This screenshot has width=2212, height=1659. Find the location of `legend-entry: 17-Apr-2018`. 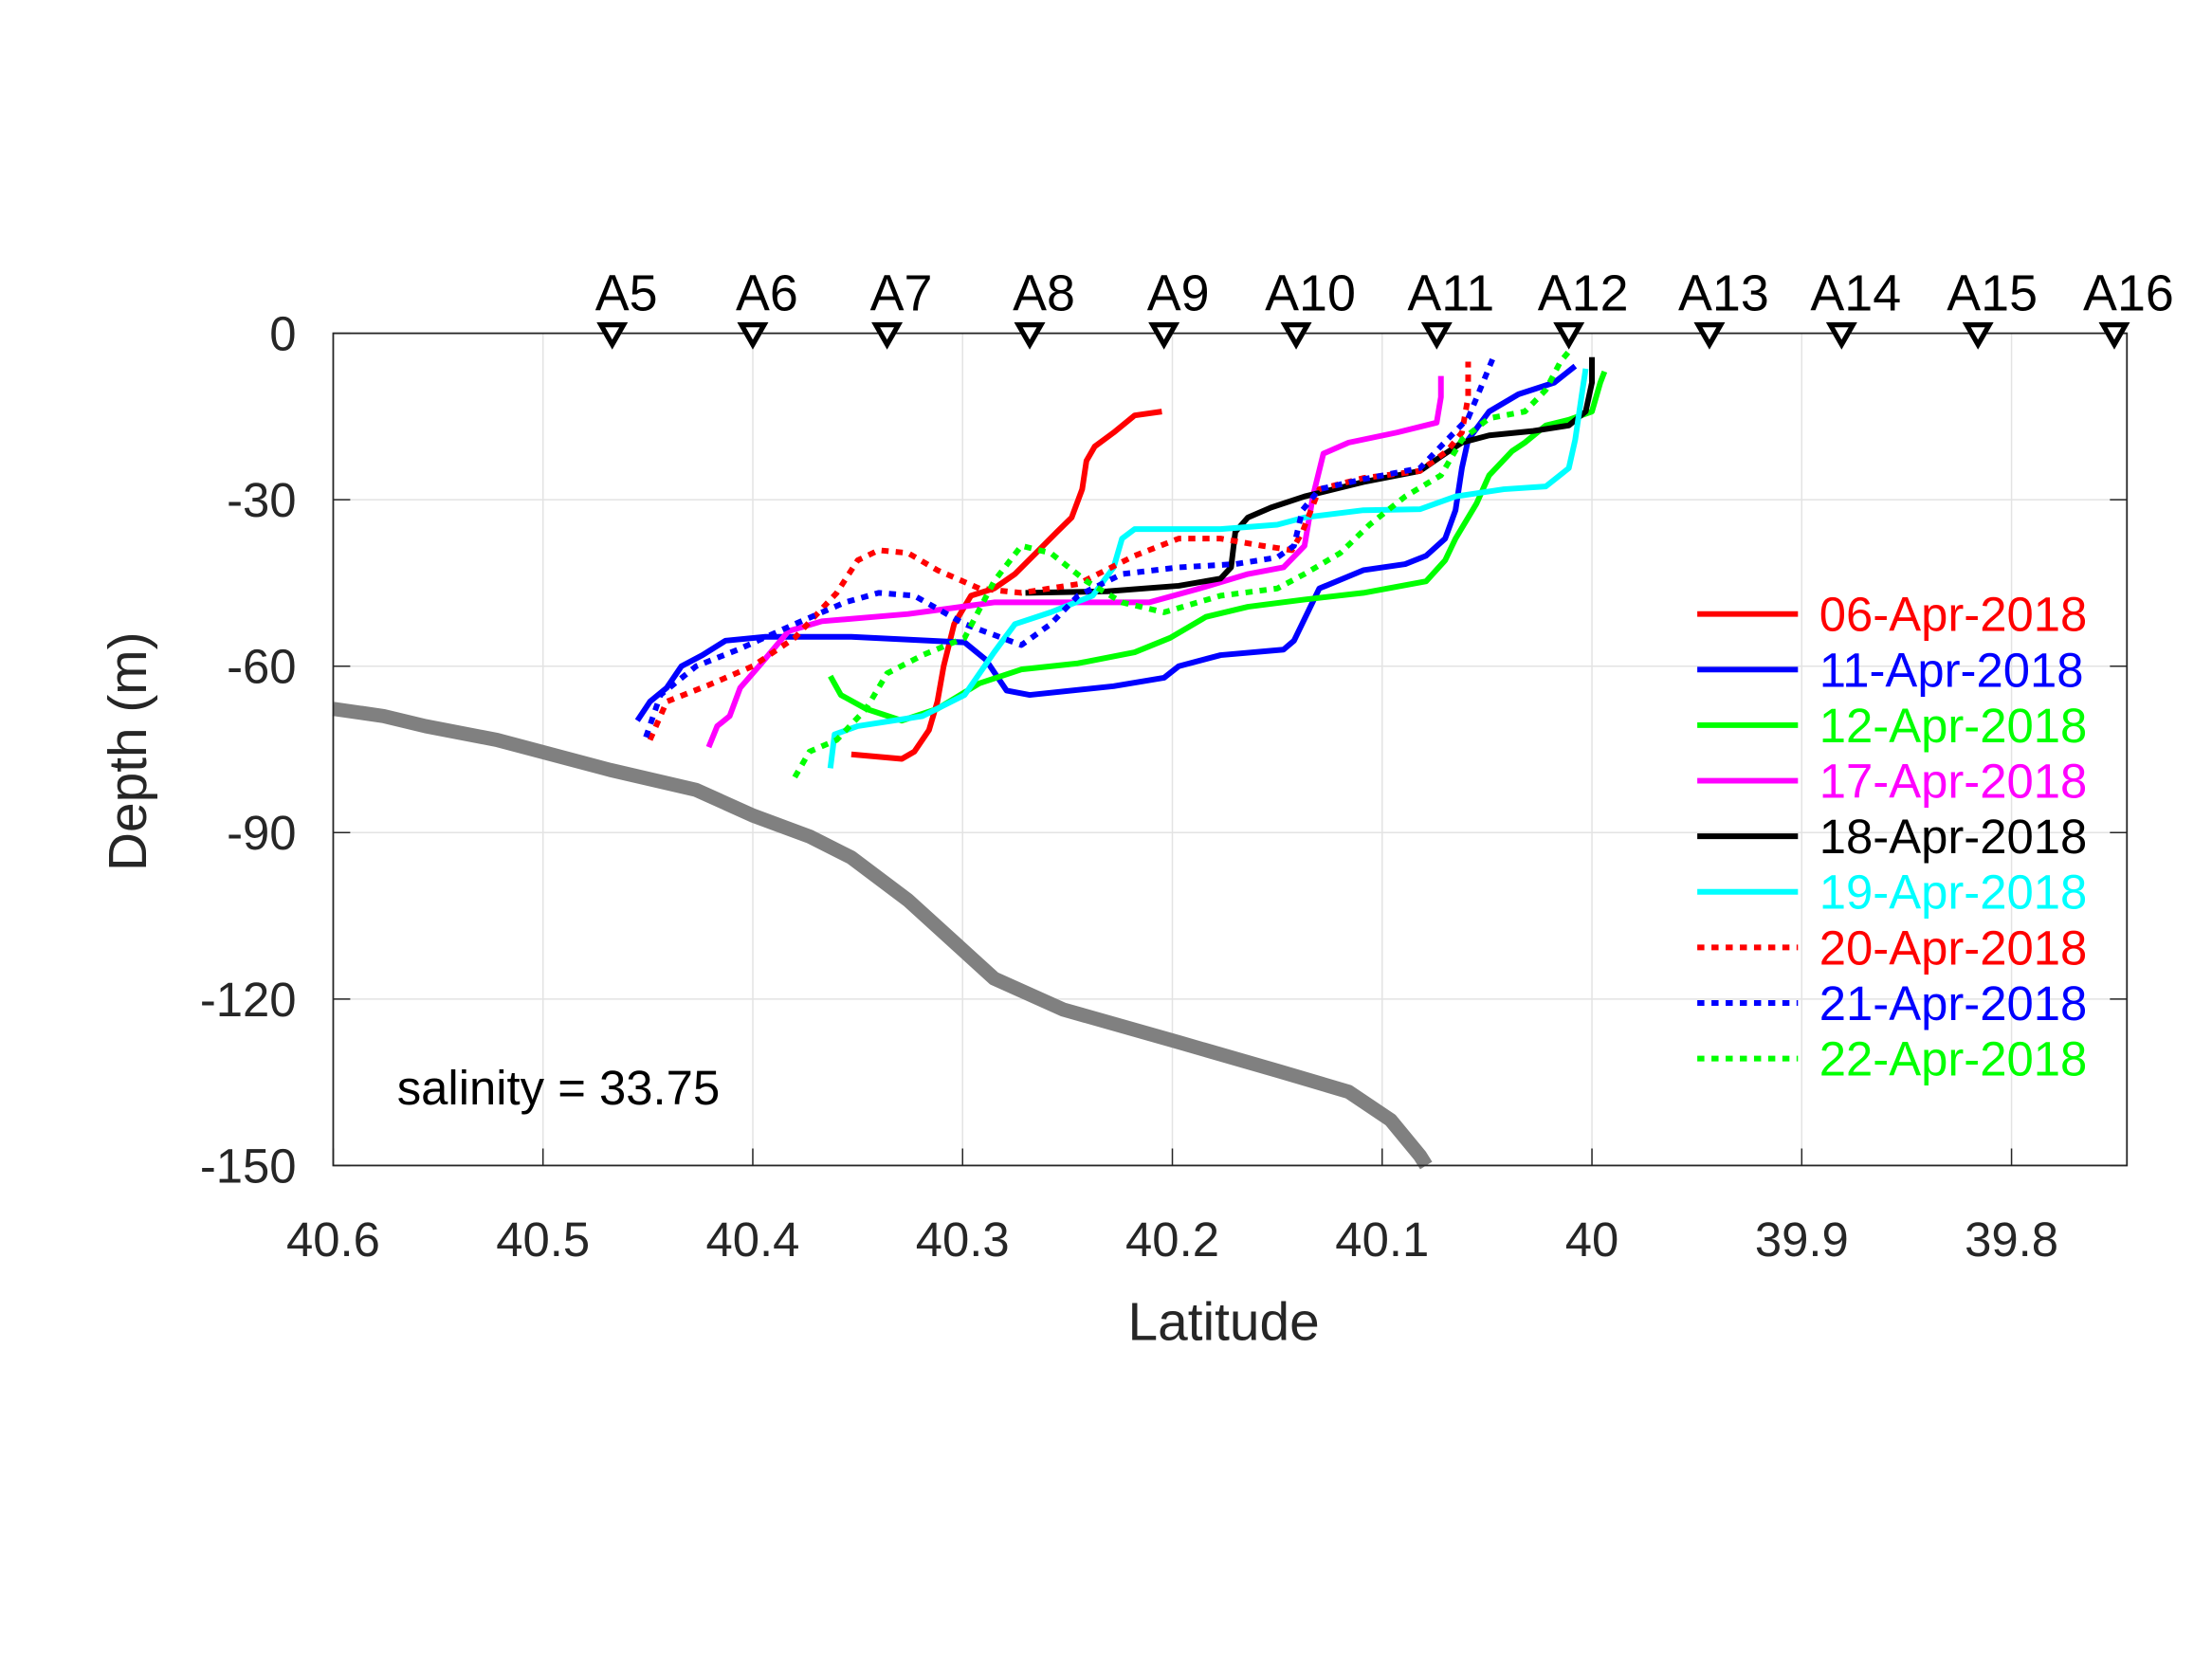

legend-entry: 17-Apr-2018 is located at coordinates (1953, 782).